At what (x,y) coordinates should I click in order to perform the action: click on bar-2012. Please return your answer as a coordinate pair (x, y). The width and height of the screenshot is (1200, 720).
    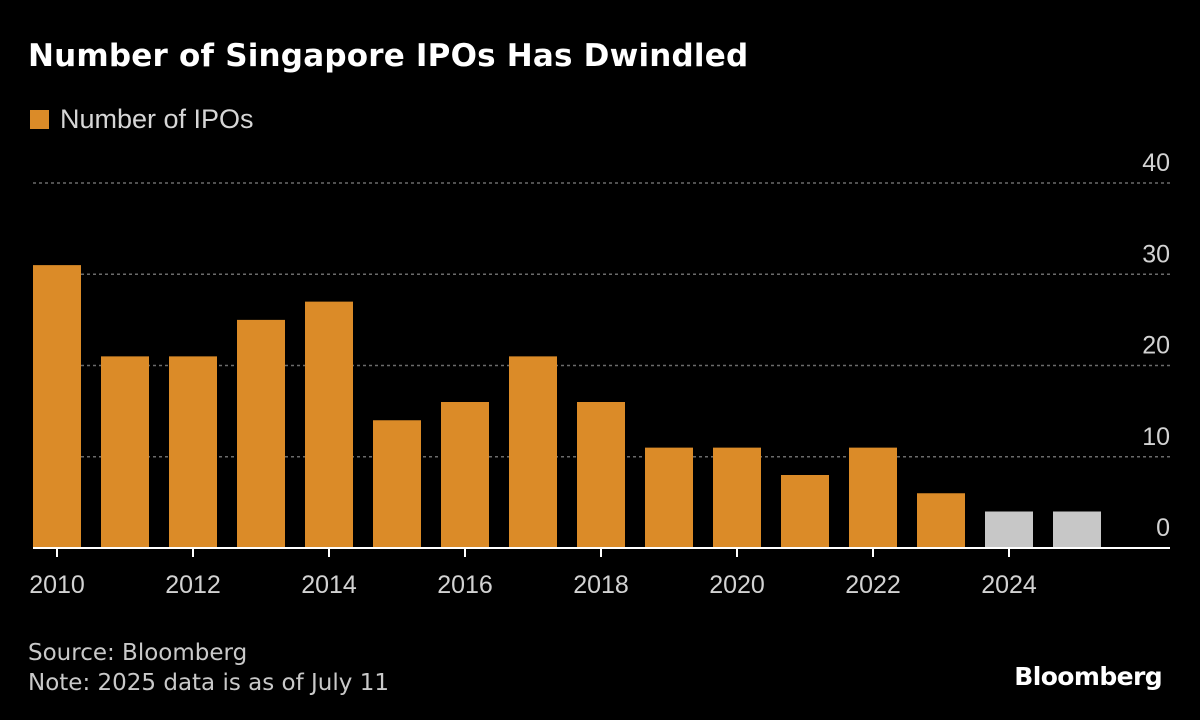
    Looking at the image, I should click on (193, 452).